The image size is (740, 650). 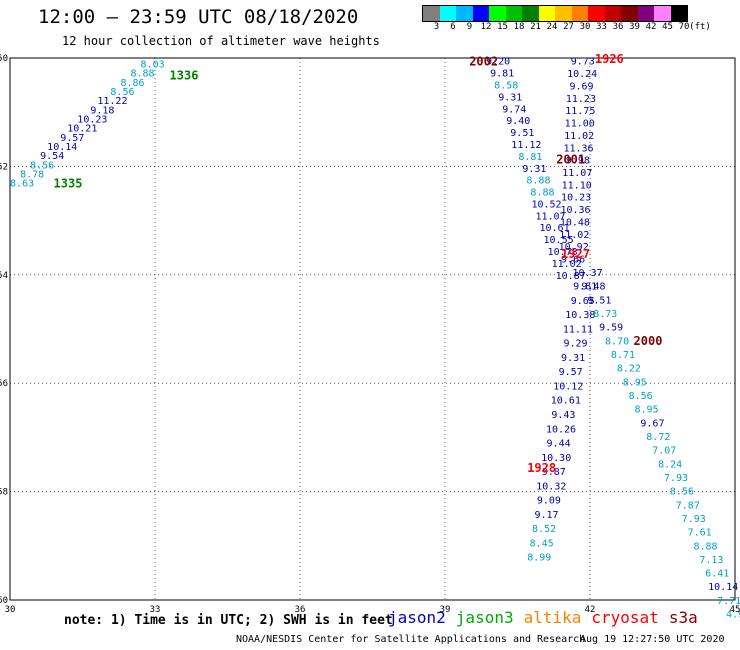 I want to click on wave-height-point: 8.99, so click(x=539, y=558).